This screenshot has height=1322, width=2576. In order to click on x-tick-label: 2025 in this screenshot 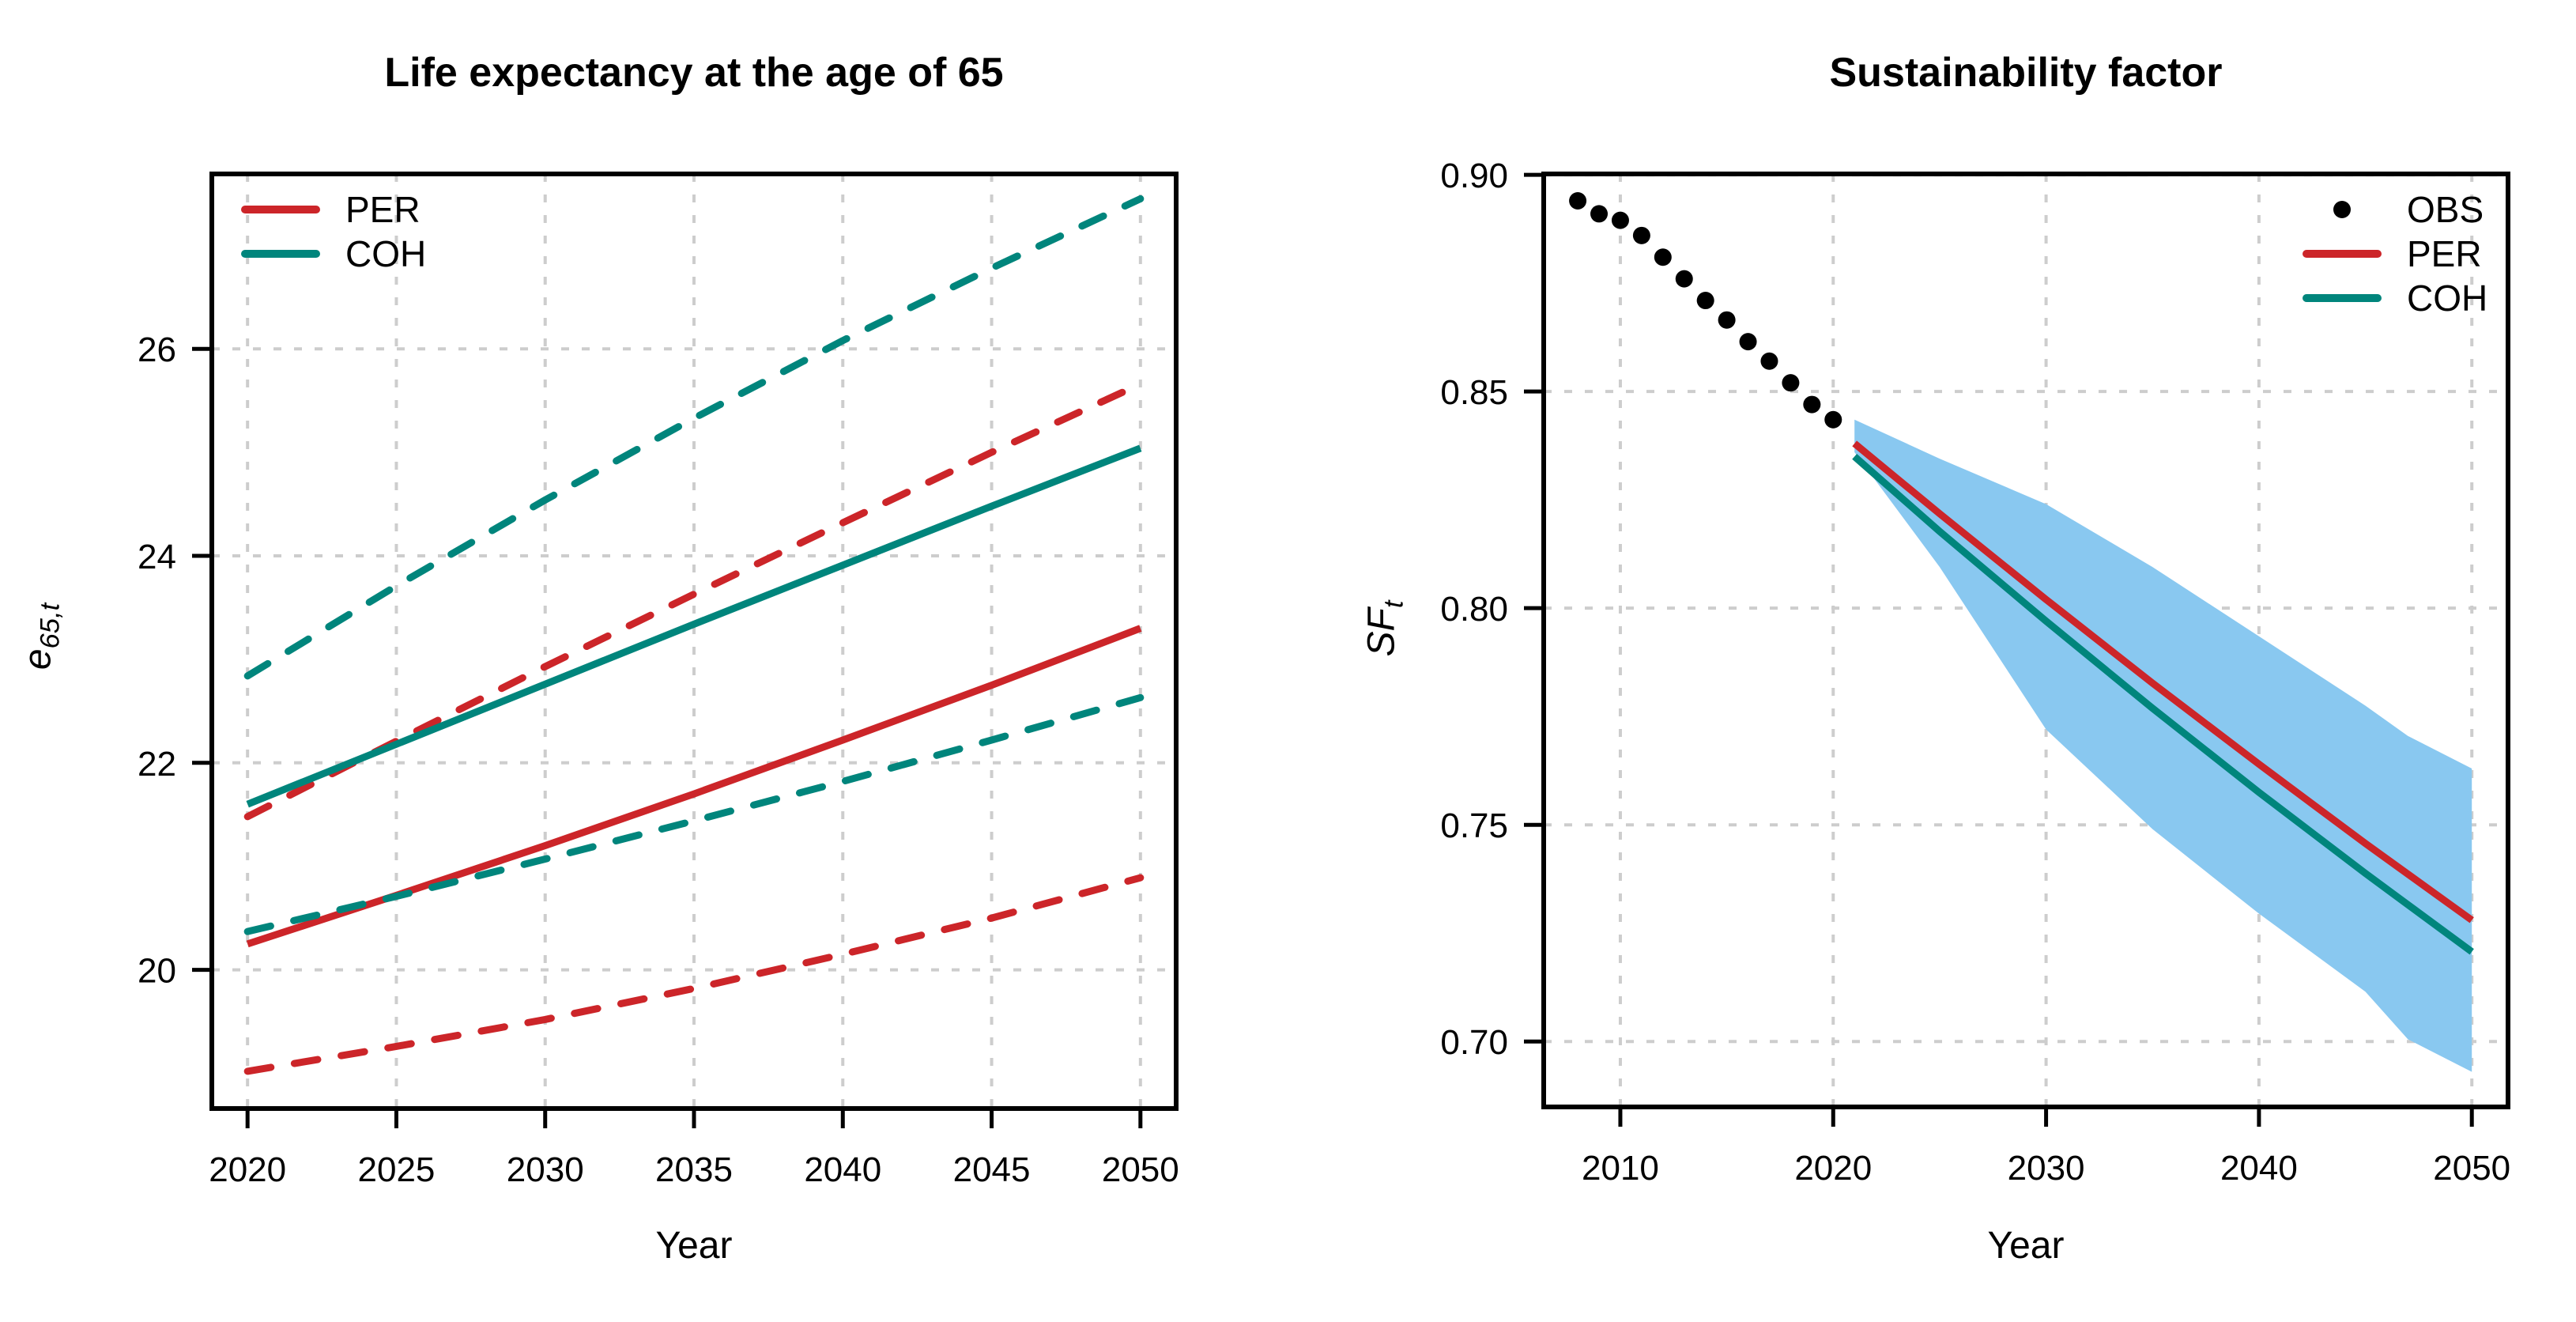, I will do `click(397, 1169)`.